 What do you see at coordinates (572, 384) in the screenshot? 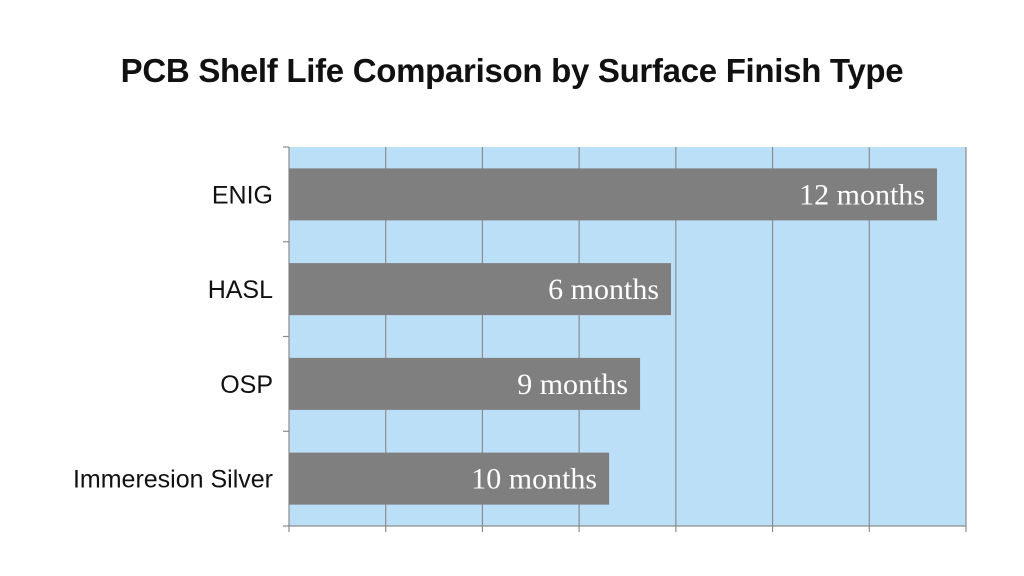
I see `data-label: 9 months` at bounding box center [572, 384].